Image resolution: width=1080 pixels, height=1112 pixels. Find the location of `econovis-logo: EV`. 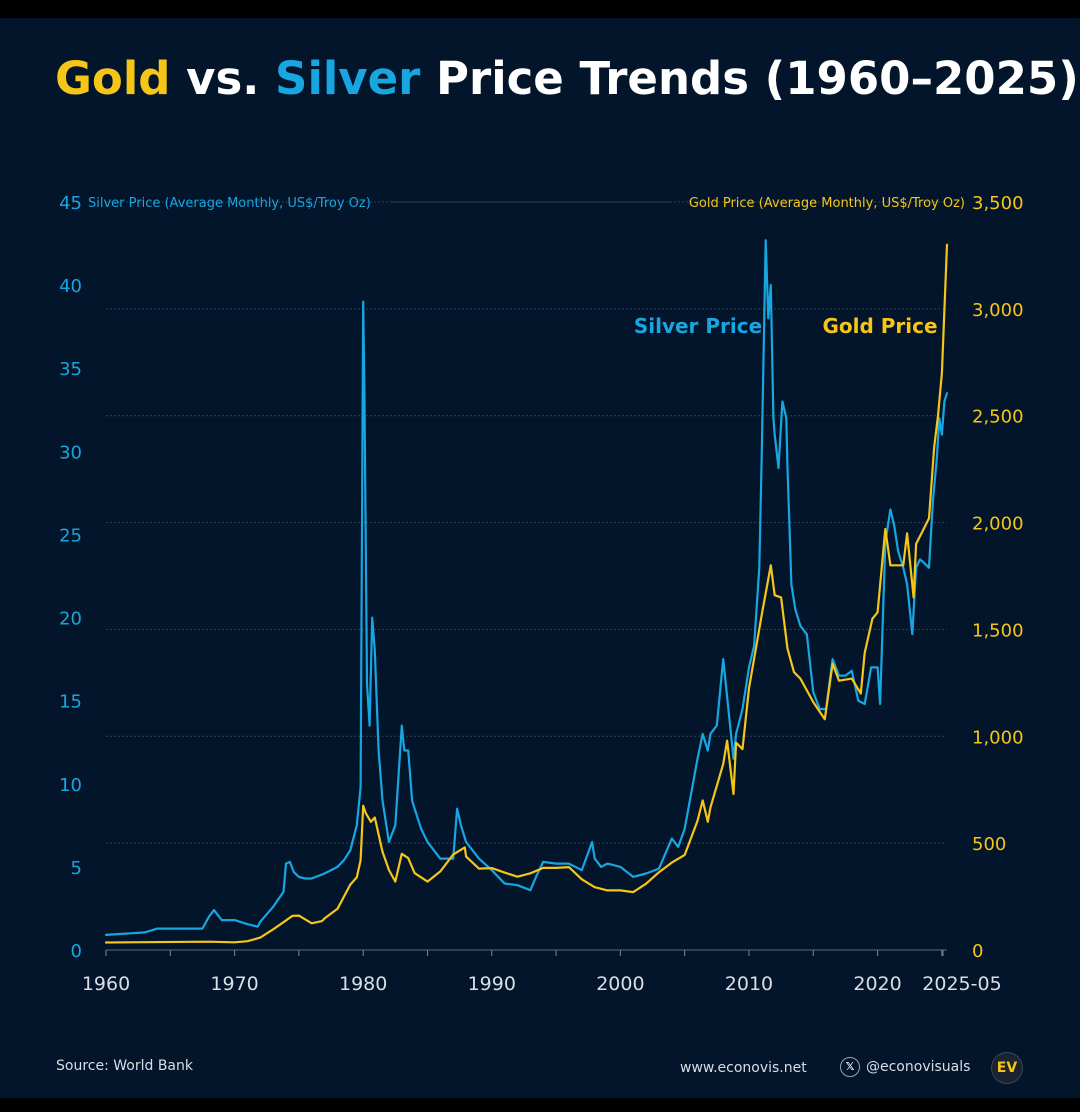

econovis-logo: EV is located at coordinates (1007, 1068).